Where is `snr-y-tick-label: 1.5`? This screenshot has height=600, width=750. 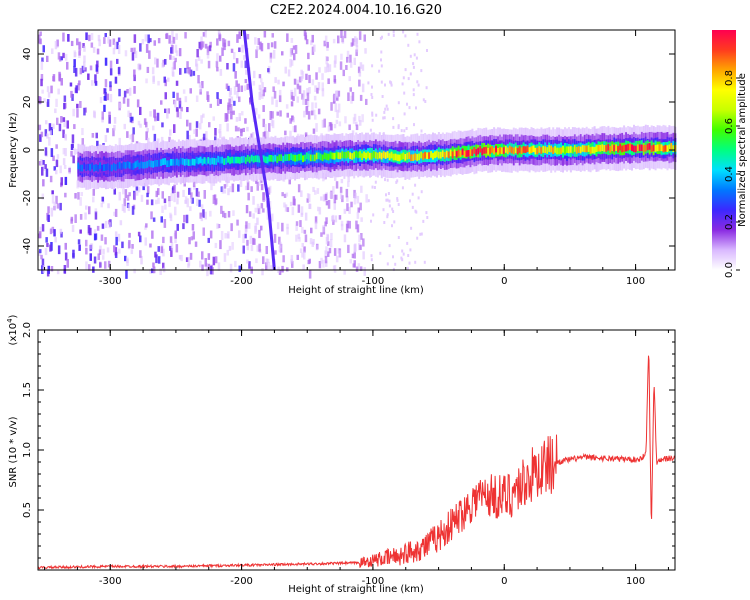 snr-y-tick-label: 1.5 is located at coordinates (27, 390).